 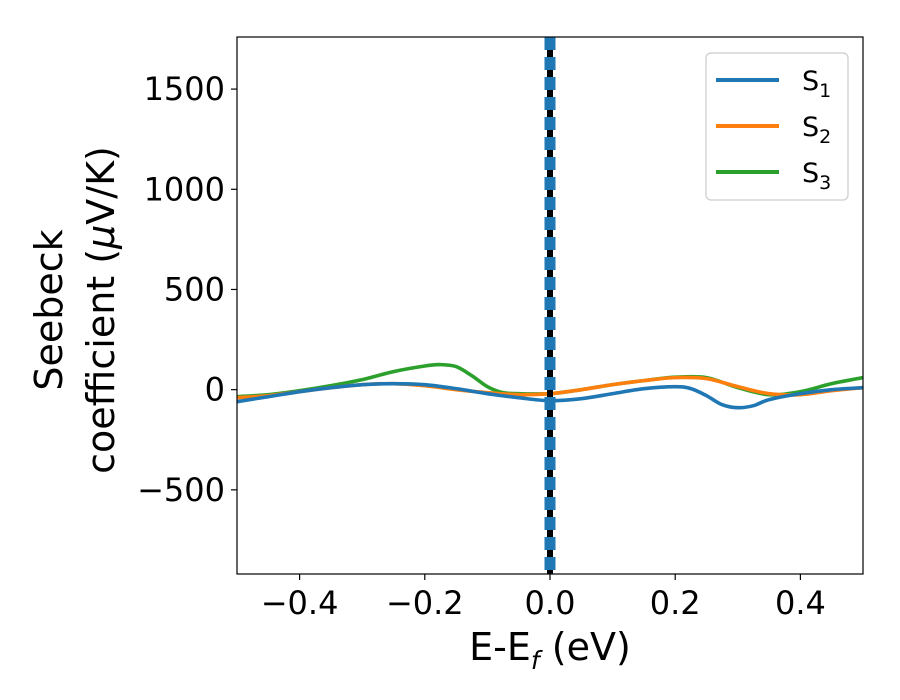 What do you see at coordinates (184, 189) in the screenshot?
I see `y-tick-label: 1000` at bounding box center [184, 189].